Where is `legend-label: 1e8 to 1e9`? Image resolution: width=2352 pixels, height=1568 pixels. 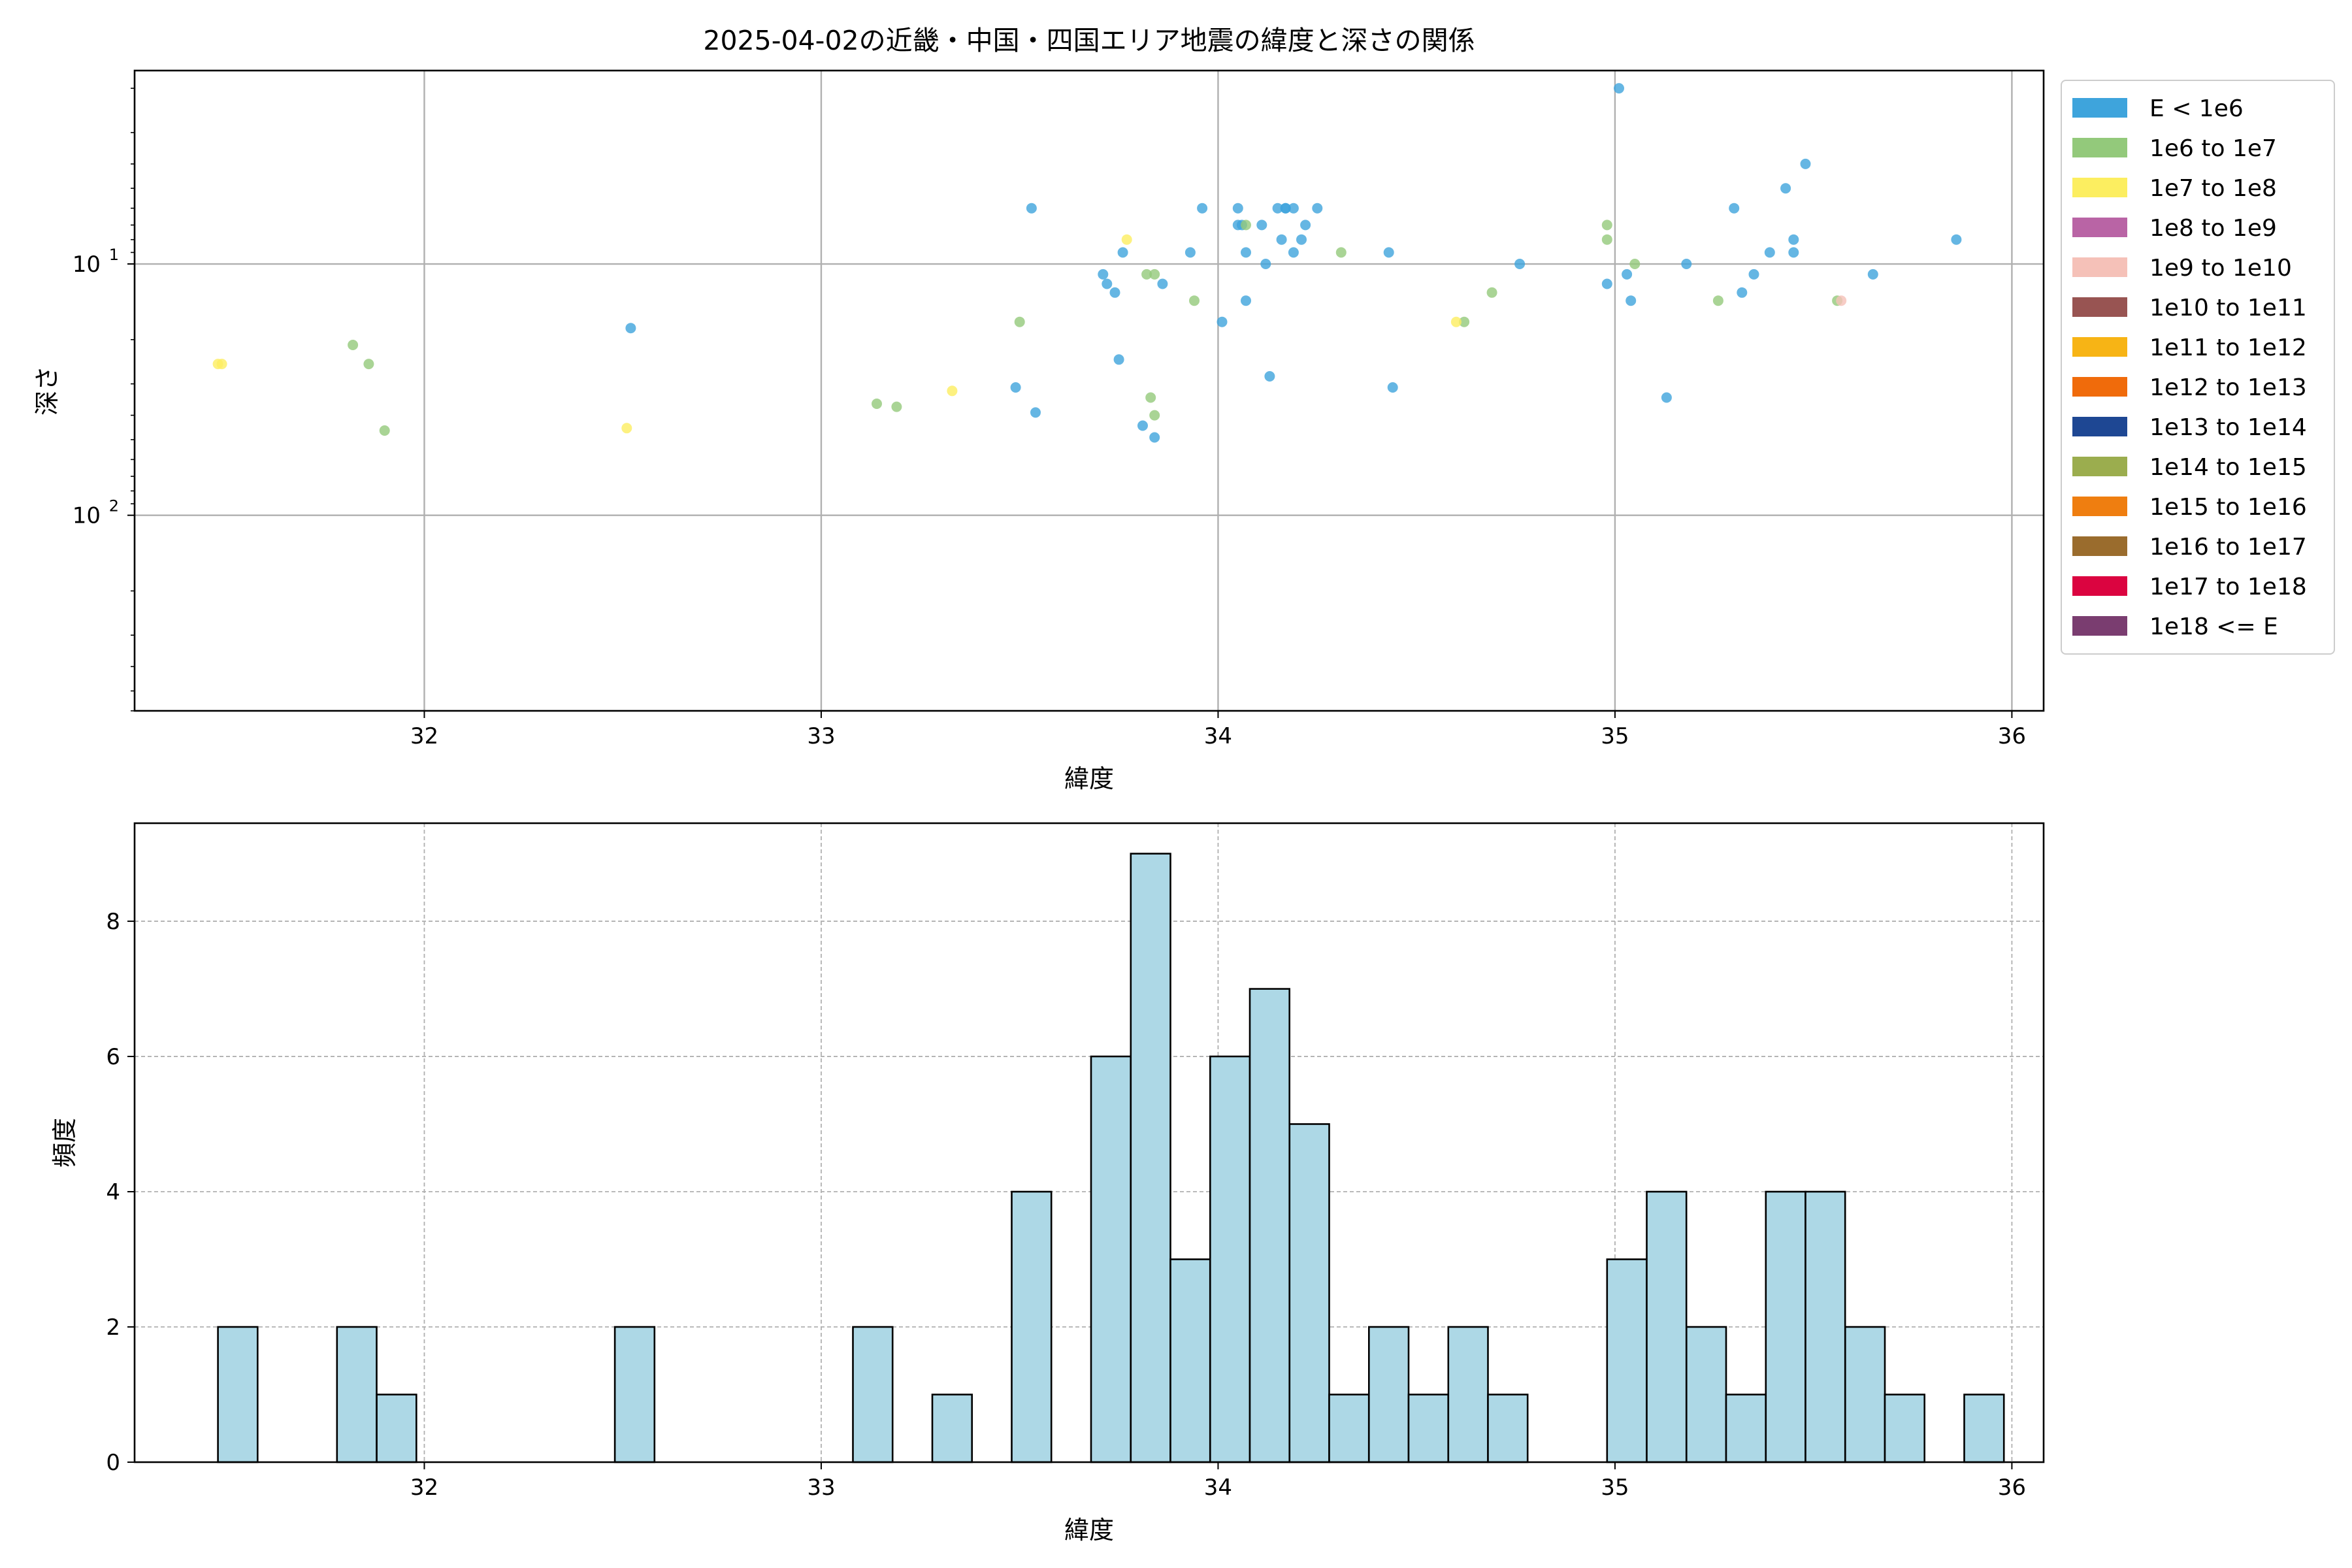 legend-label: 1e8 to 1e9 is located at coordinates (2213, 228).